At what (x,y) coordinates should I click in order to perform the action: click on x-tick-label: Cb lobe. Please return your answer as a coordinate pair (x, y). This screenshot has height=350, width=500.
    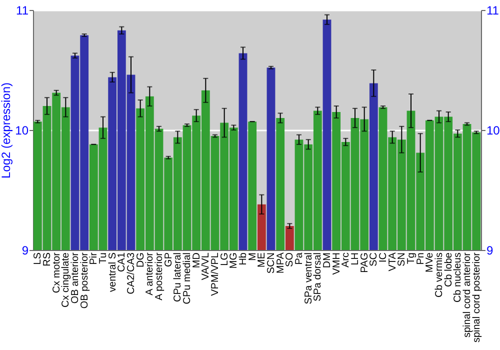
    Looking at the image, I should click on (448, 269).